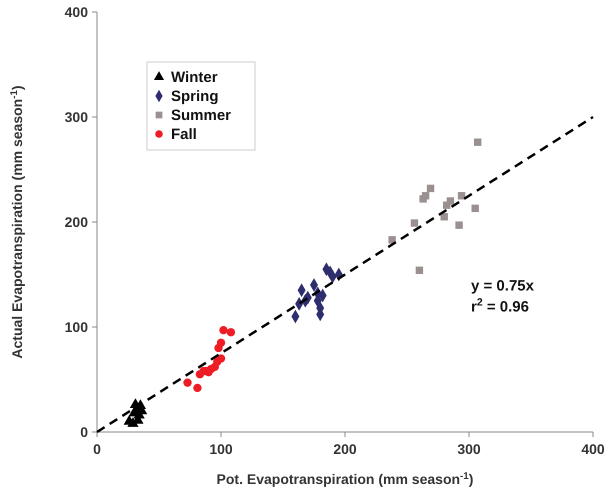 The height and width of the screenshot is (498, 605). What do you see at coordinates (184, 134) in the screenshot?
I see `legend-label: Fall` at bounding box center [184, 134].